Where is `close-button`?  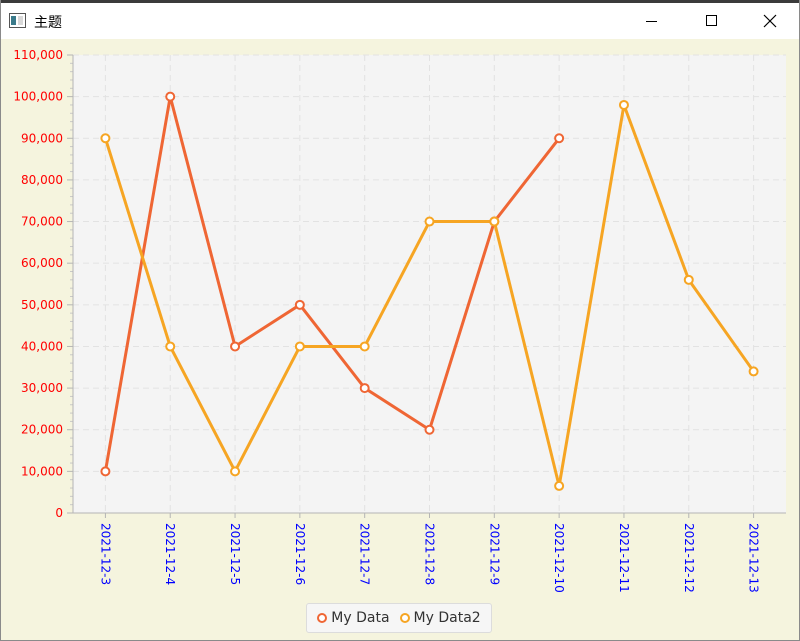 close-button is located at coordinates (770, 21).